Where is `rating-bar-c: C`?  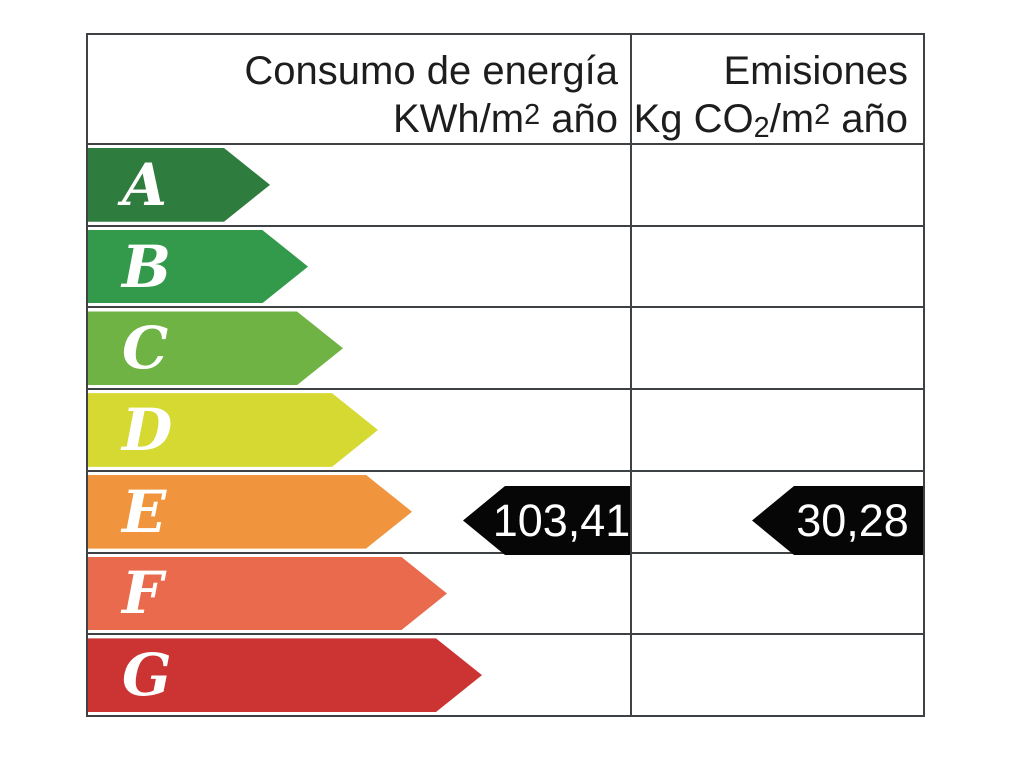
rating-bar-c: C is located at coordinates (215, 348).